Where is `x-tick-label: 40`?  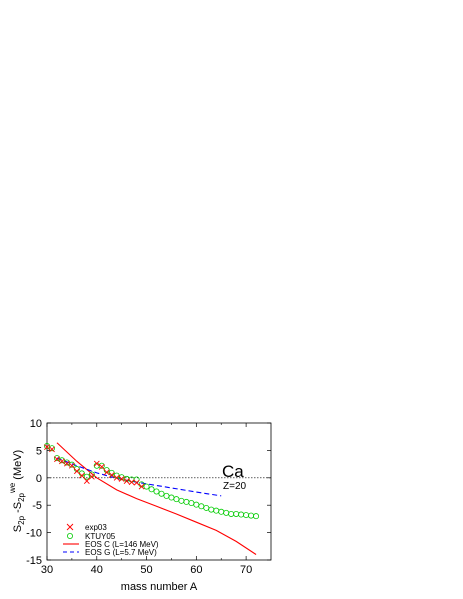
x-tick-label: 40 is located at coordinates (97, 570).